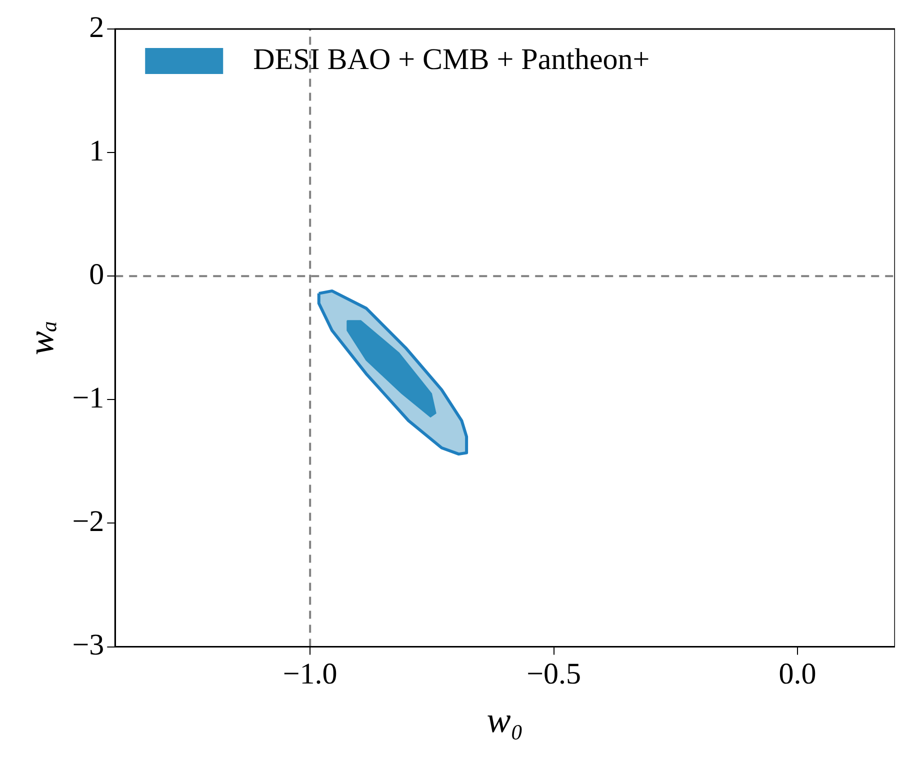 This screenshot has width=903, height=761. Describe the element at coordinates (88, 645) in the screenshot. I see `y-tick-label: −3` at that location.